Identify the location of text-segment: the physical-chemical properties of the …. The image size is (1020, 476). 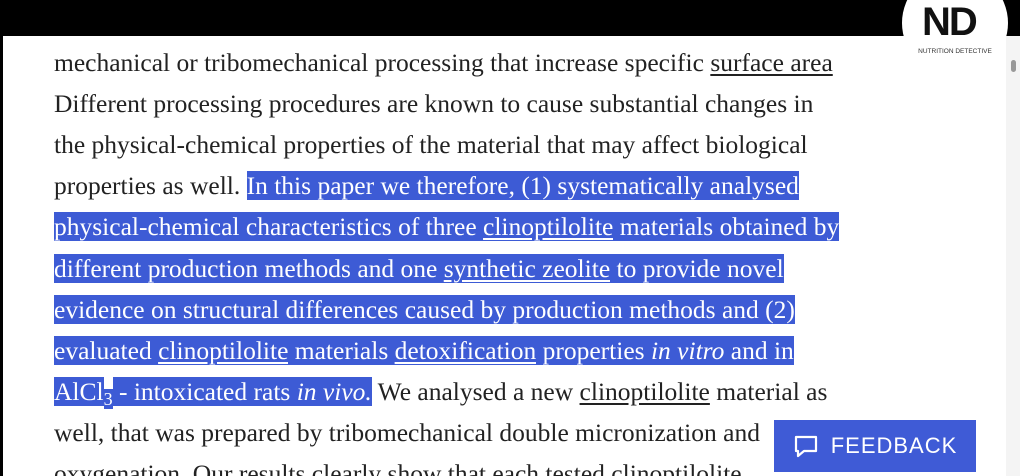
(431, 145).